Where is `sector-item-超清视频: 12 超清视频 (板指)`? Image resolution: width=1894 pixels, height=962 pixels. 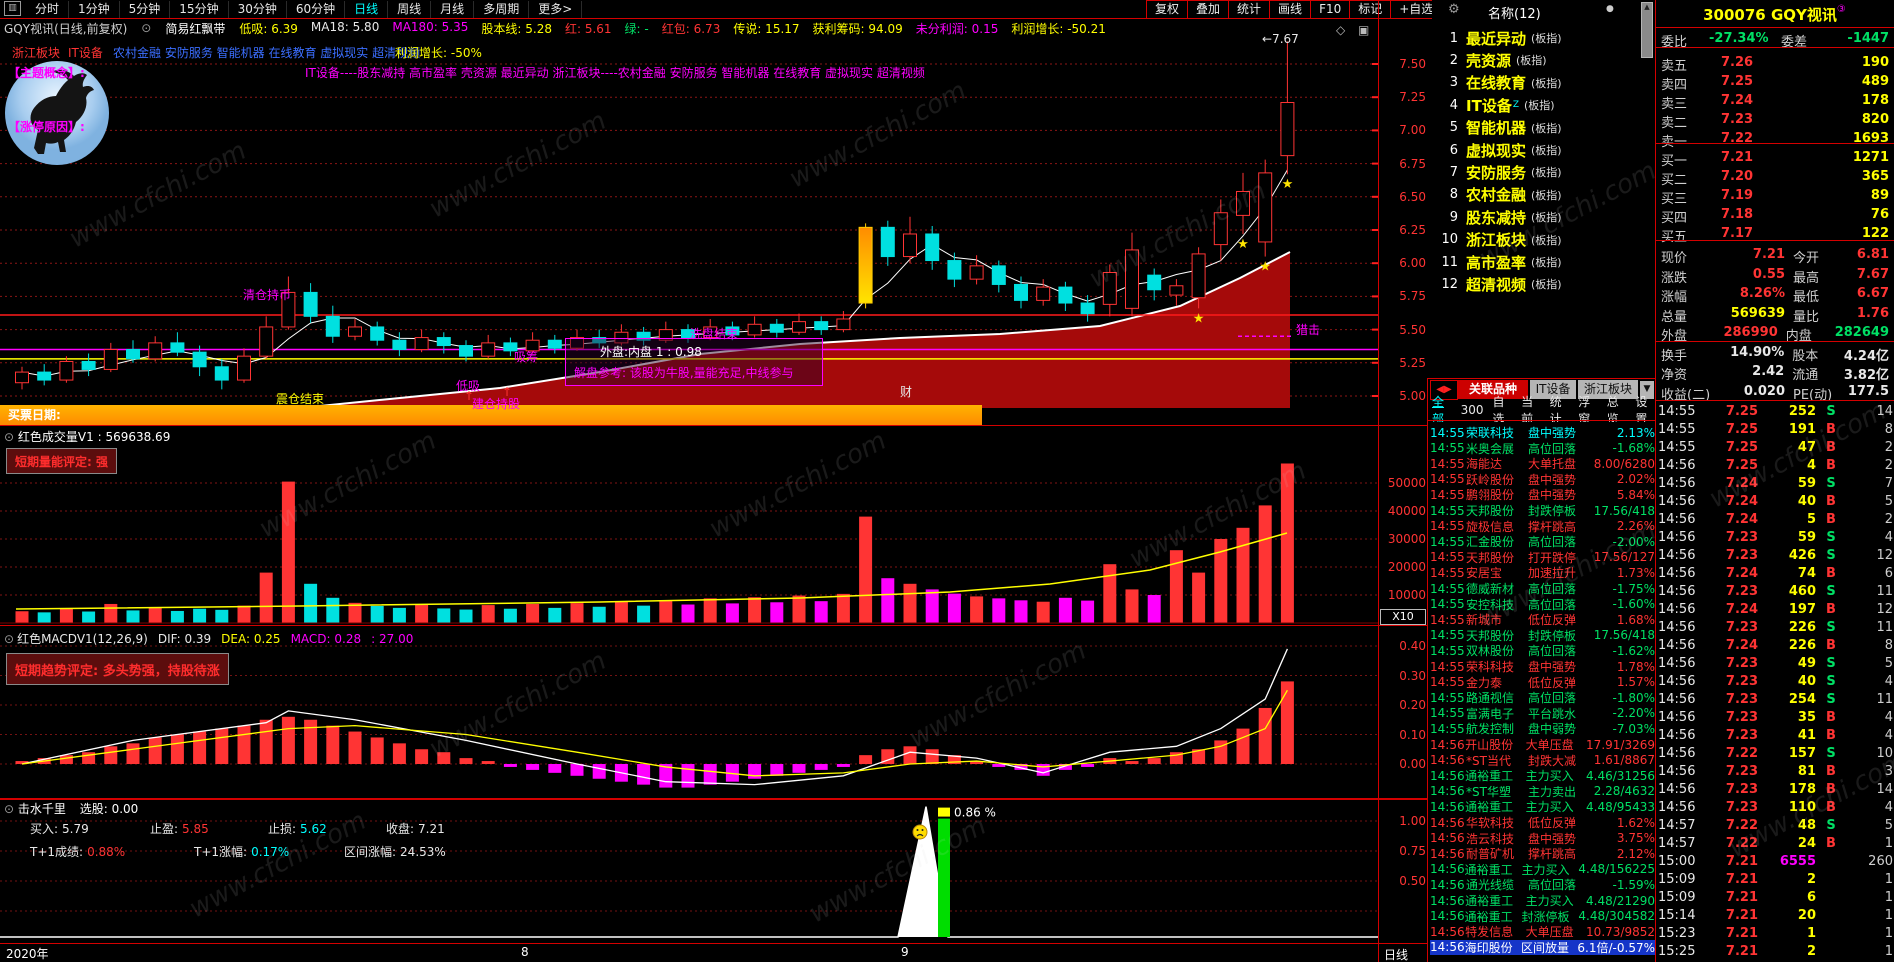
sector-item-超清视频: 12 超清视频 (板指) is located at coordinates (1501, 284).